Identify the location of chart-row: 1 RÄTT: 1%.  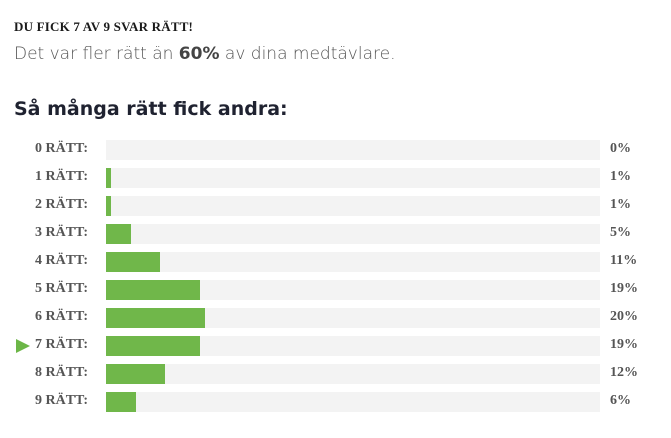
(335, 178).